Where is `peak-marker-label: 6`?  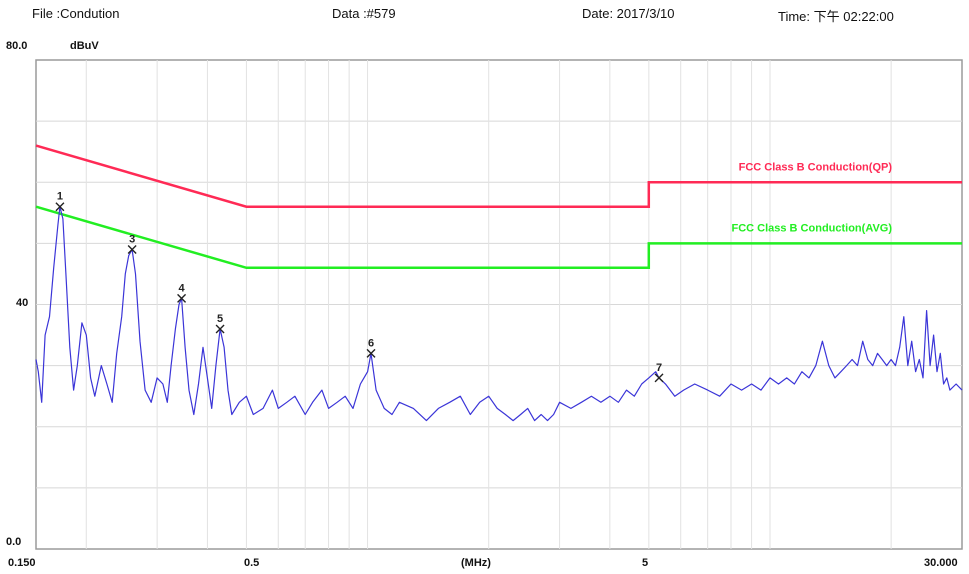 peak-marker-label: 6 is located at coordinates (371, 343).